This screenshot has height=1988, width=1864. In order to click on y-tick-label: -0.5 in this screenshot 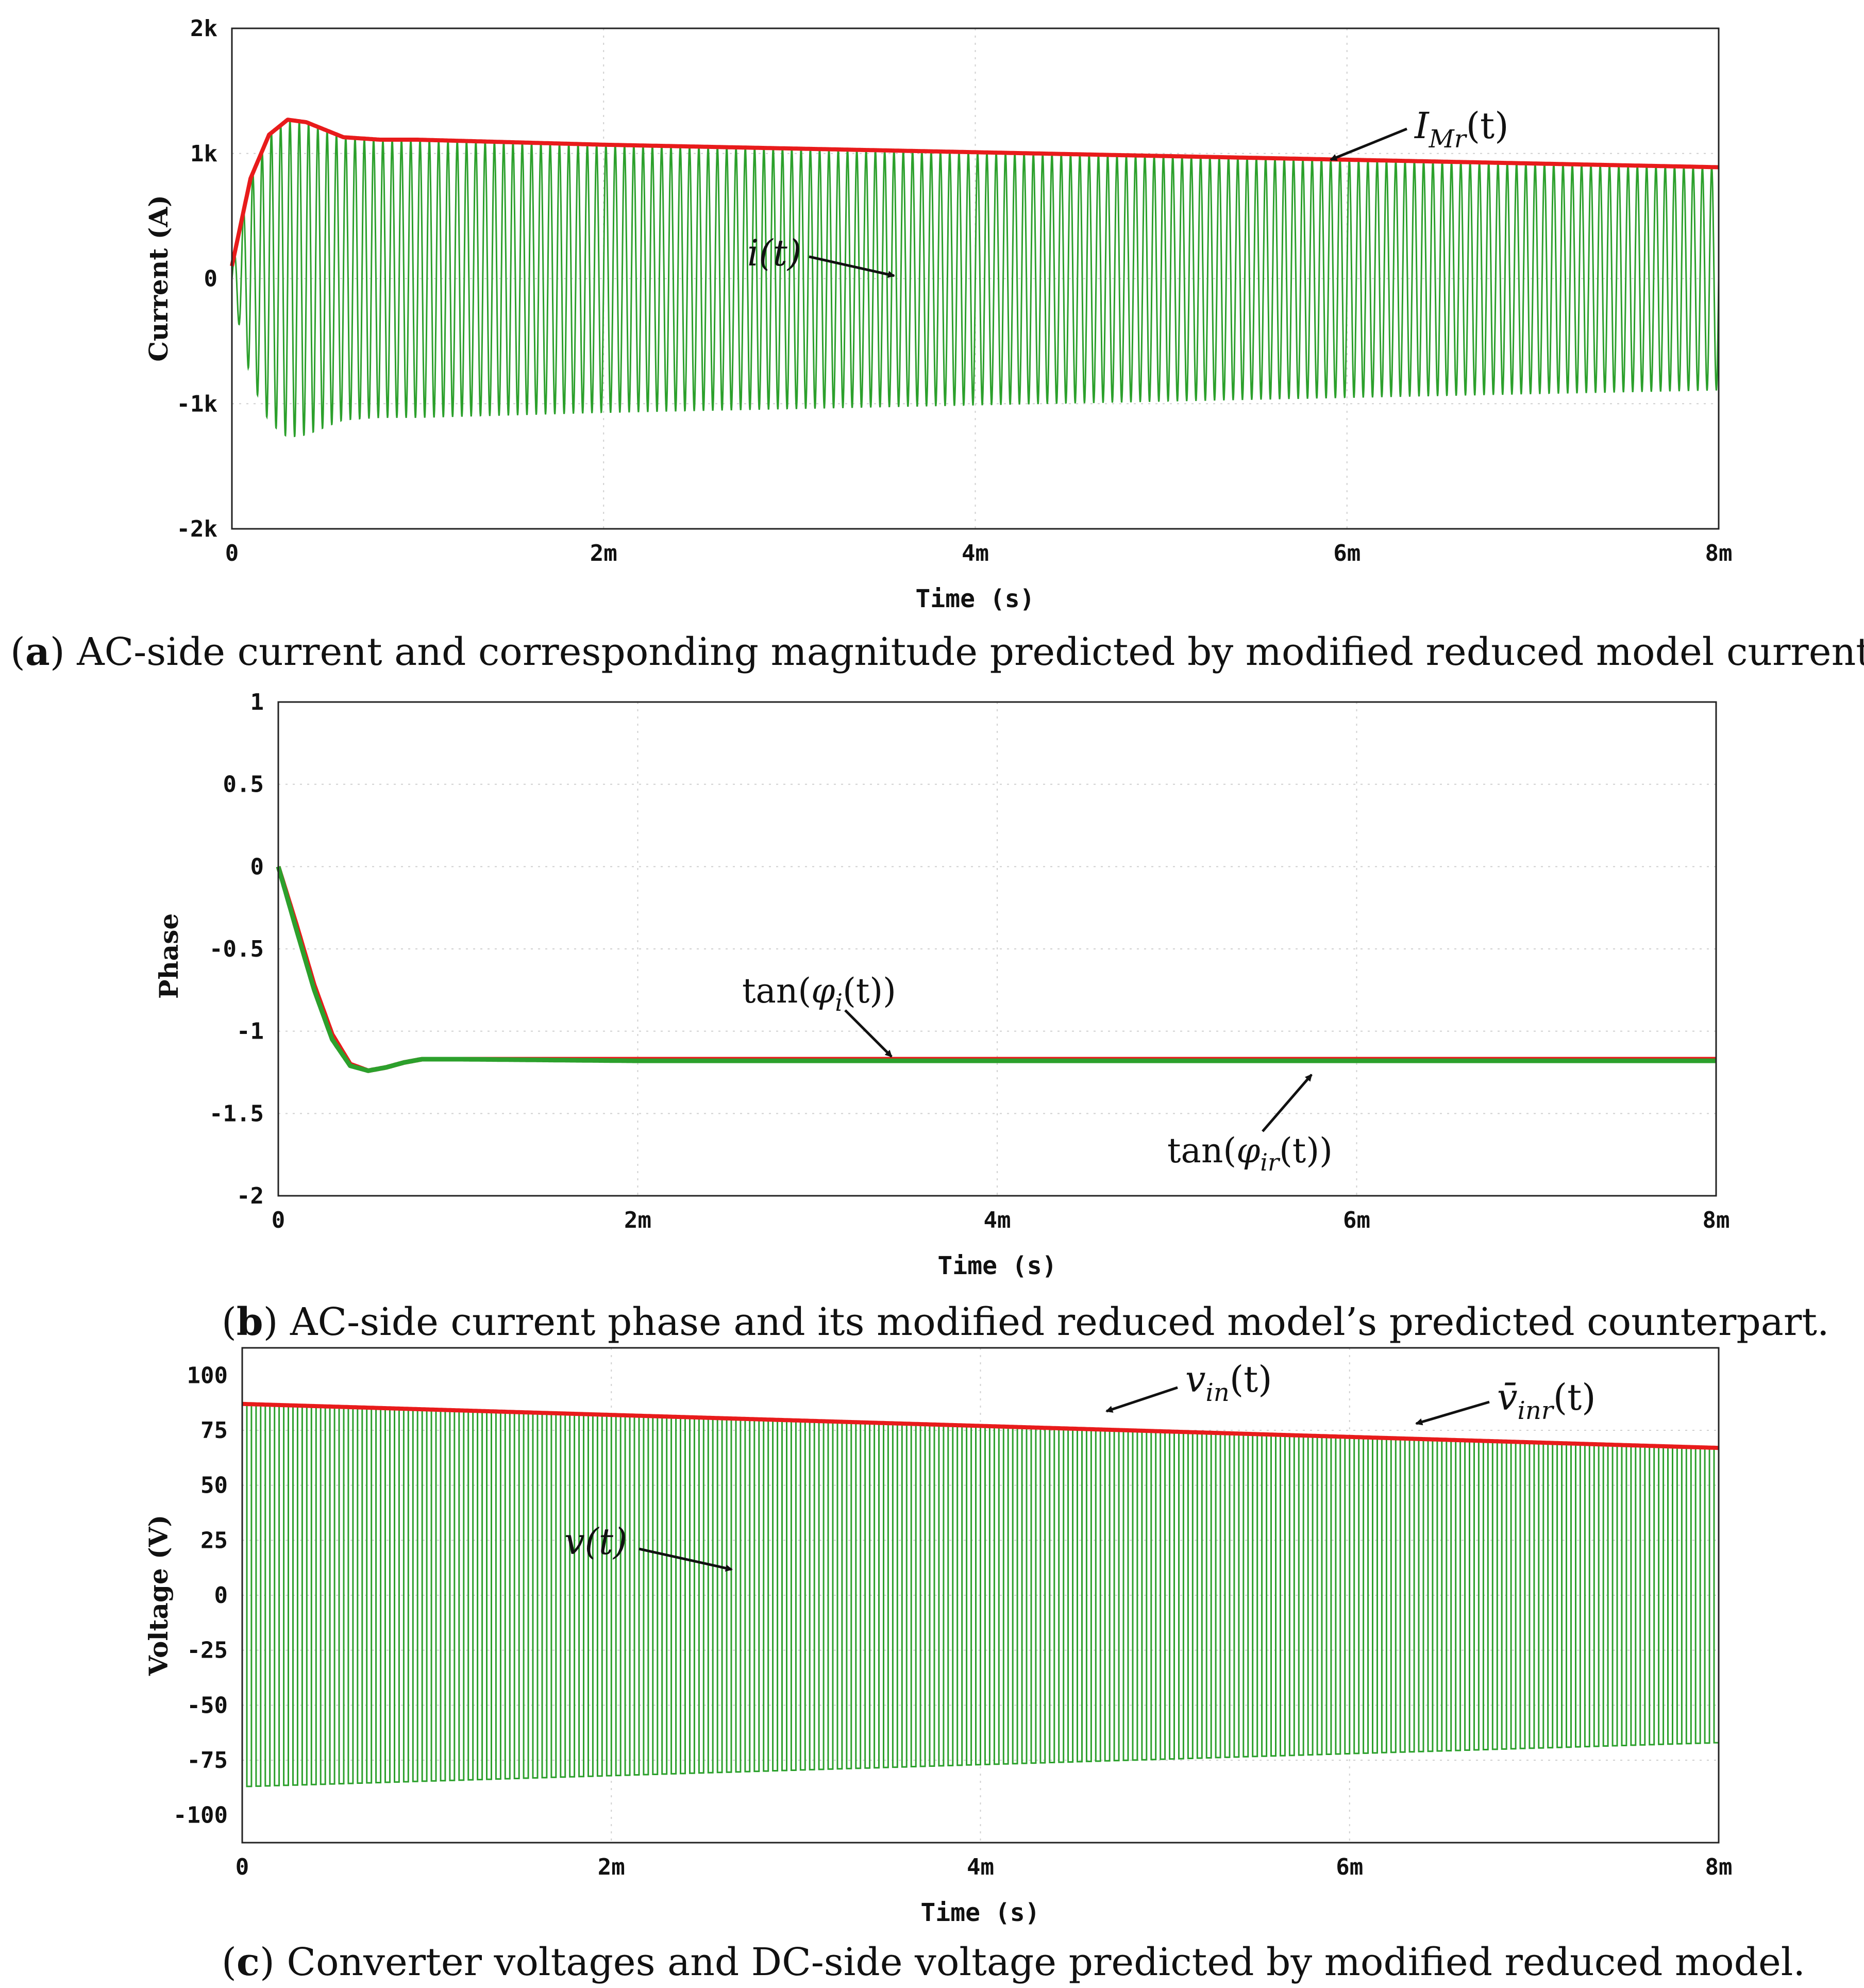, I will do `click(237, 949)`.